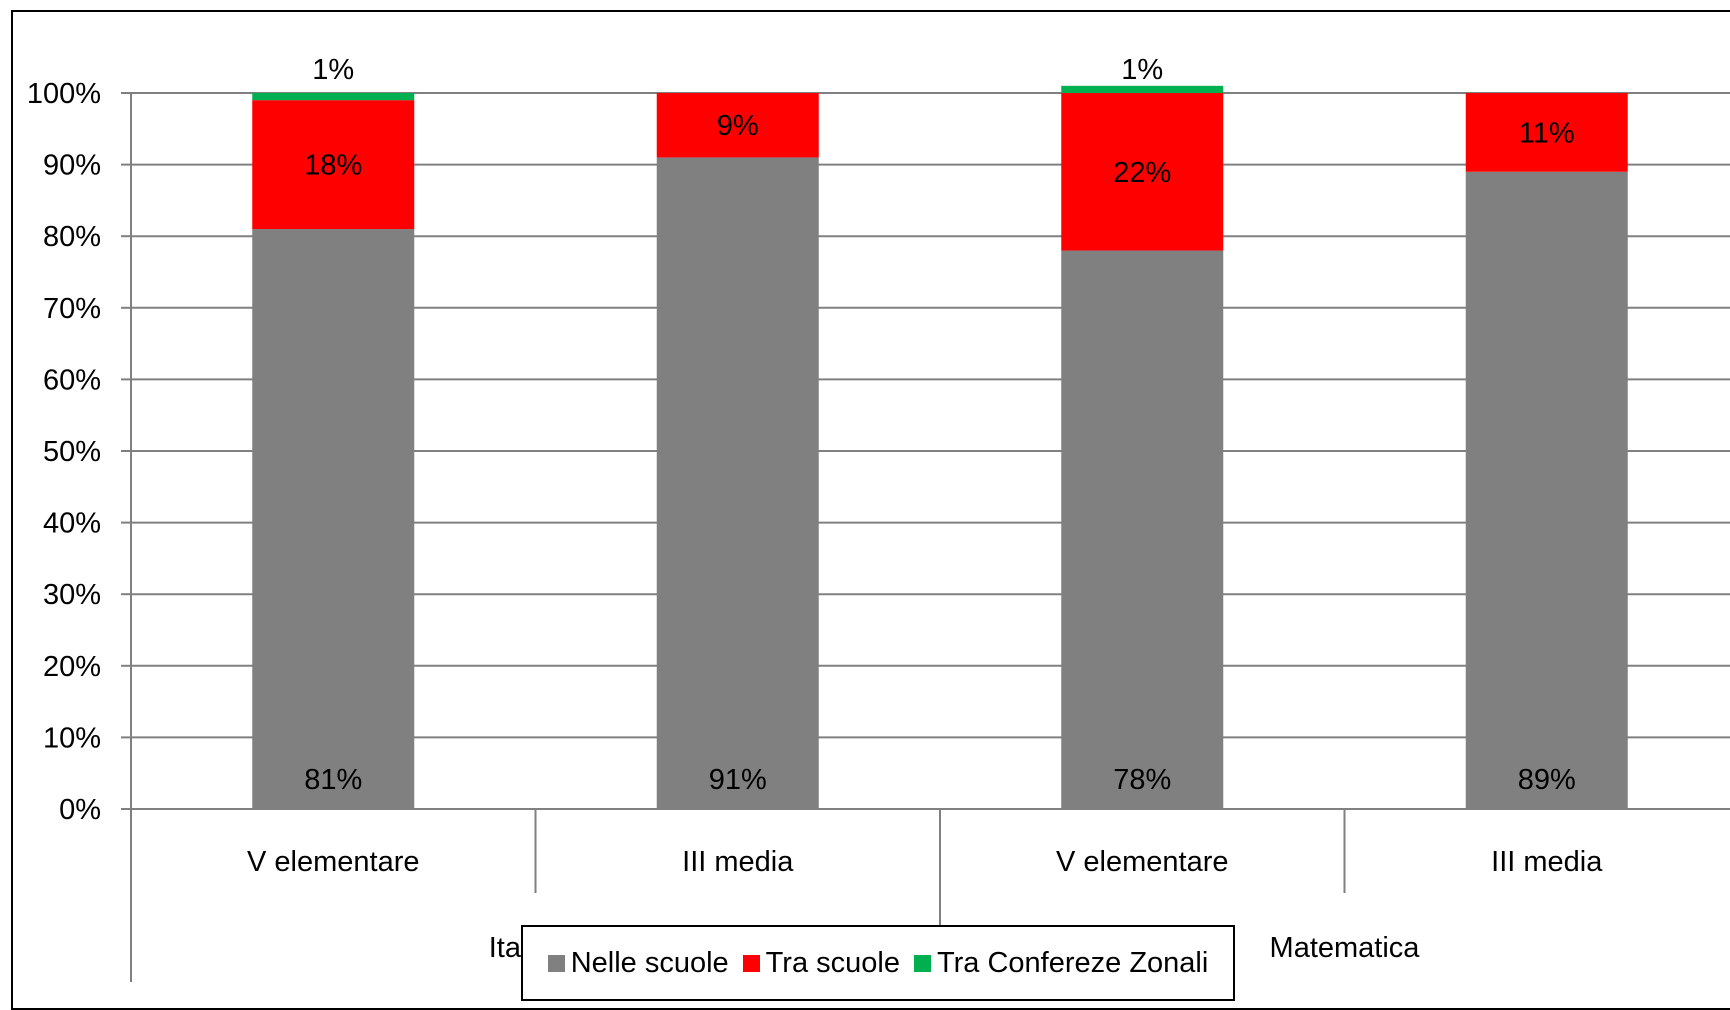  Describe the element at coordinates (72, 166) in the screenshot. I see `y-tick-label: 90%` at that location.